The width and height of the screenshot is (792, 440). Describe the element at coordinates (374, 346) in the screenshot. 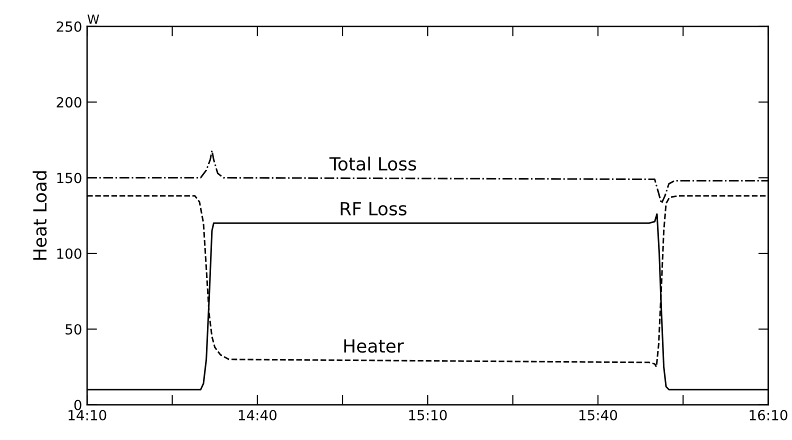

I see `series-label: Heater` at that location.